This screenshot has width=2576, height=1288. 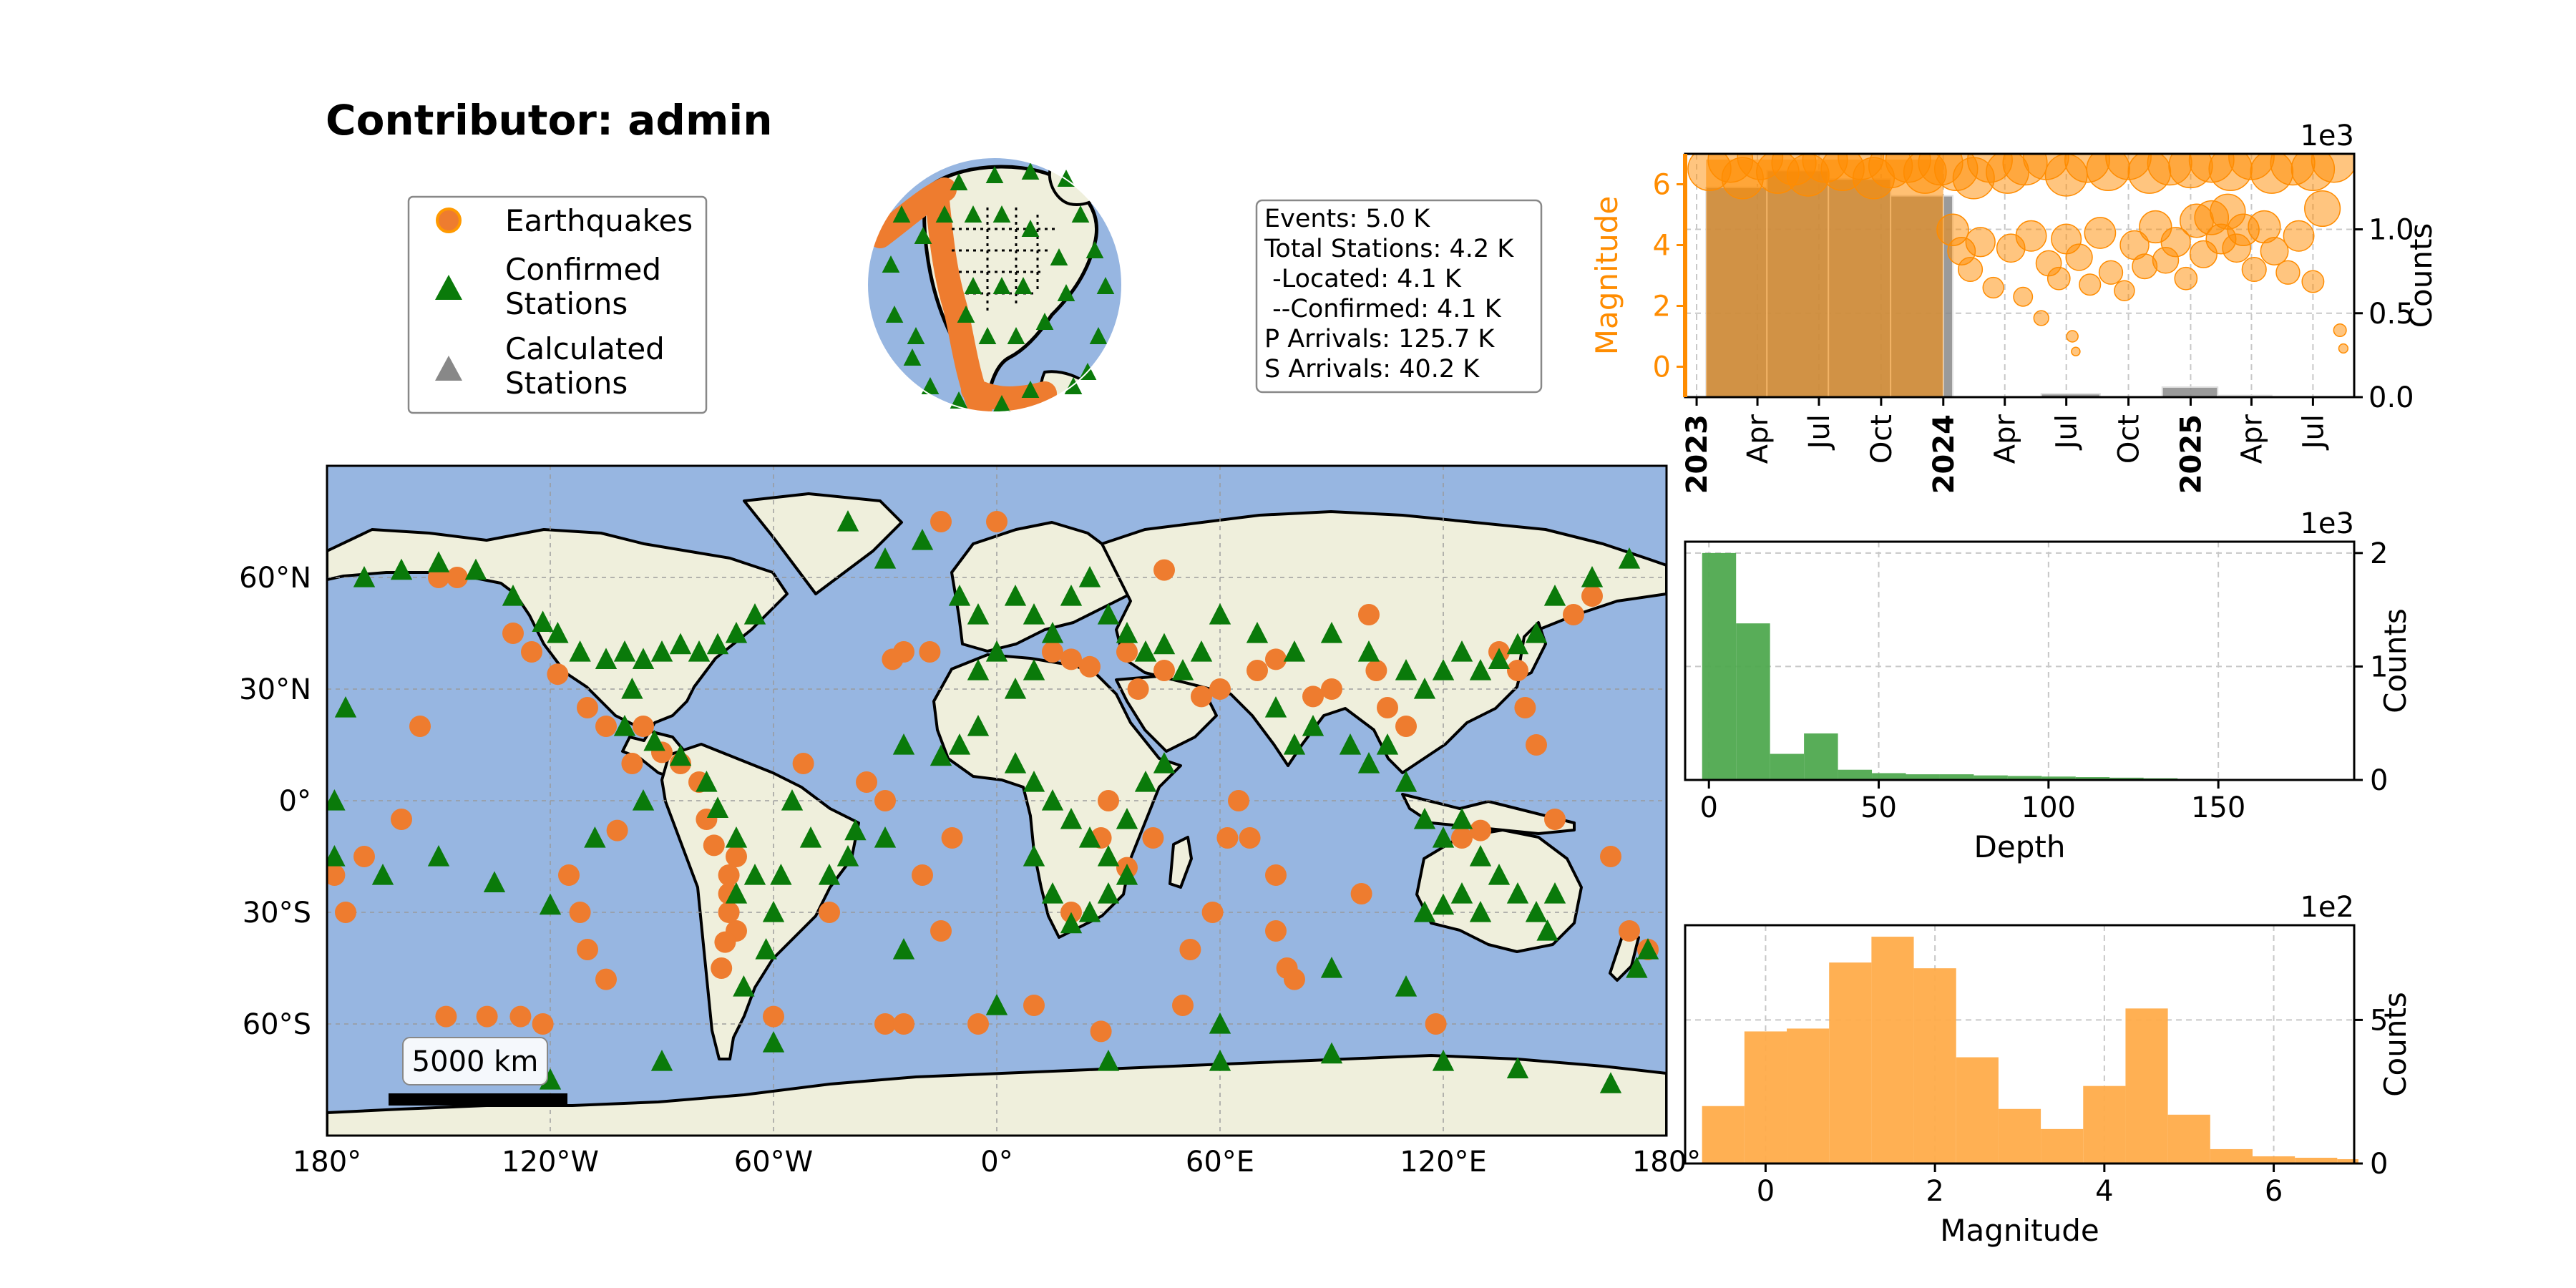 What do you see at coordinates (1606, 276) in the screenshot?
I see `timeline-y-axis-label: Magnitude` at bounding box center [1606, 276].